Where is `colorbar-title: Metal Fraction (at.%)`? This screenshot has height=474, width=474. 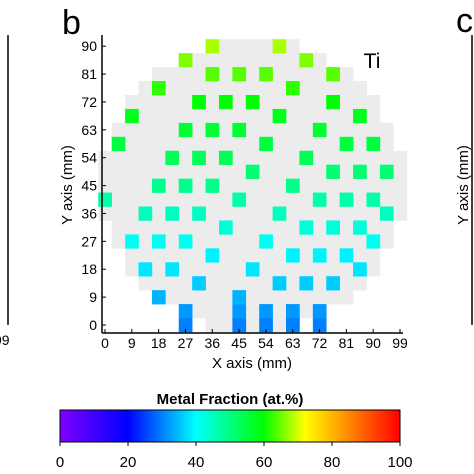
colorbar-title: Metal Fraction (at.%) is located at coordinates (230, 399).